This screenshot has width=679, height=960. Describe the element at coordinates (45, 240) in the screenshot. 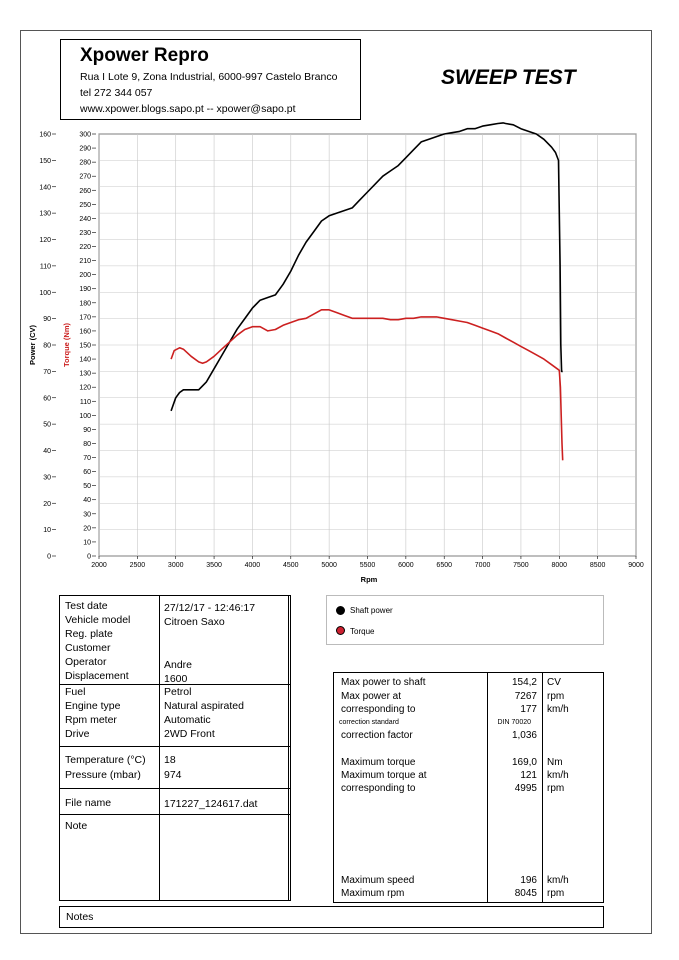

I see `y1-tick-label: 120` at that location.